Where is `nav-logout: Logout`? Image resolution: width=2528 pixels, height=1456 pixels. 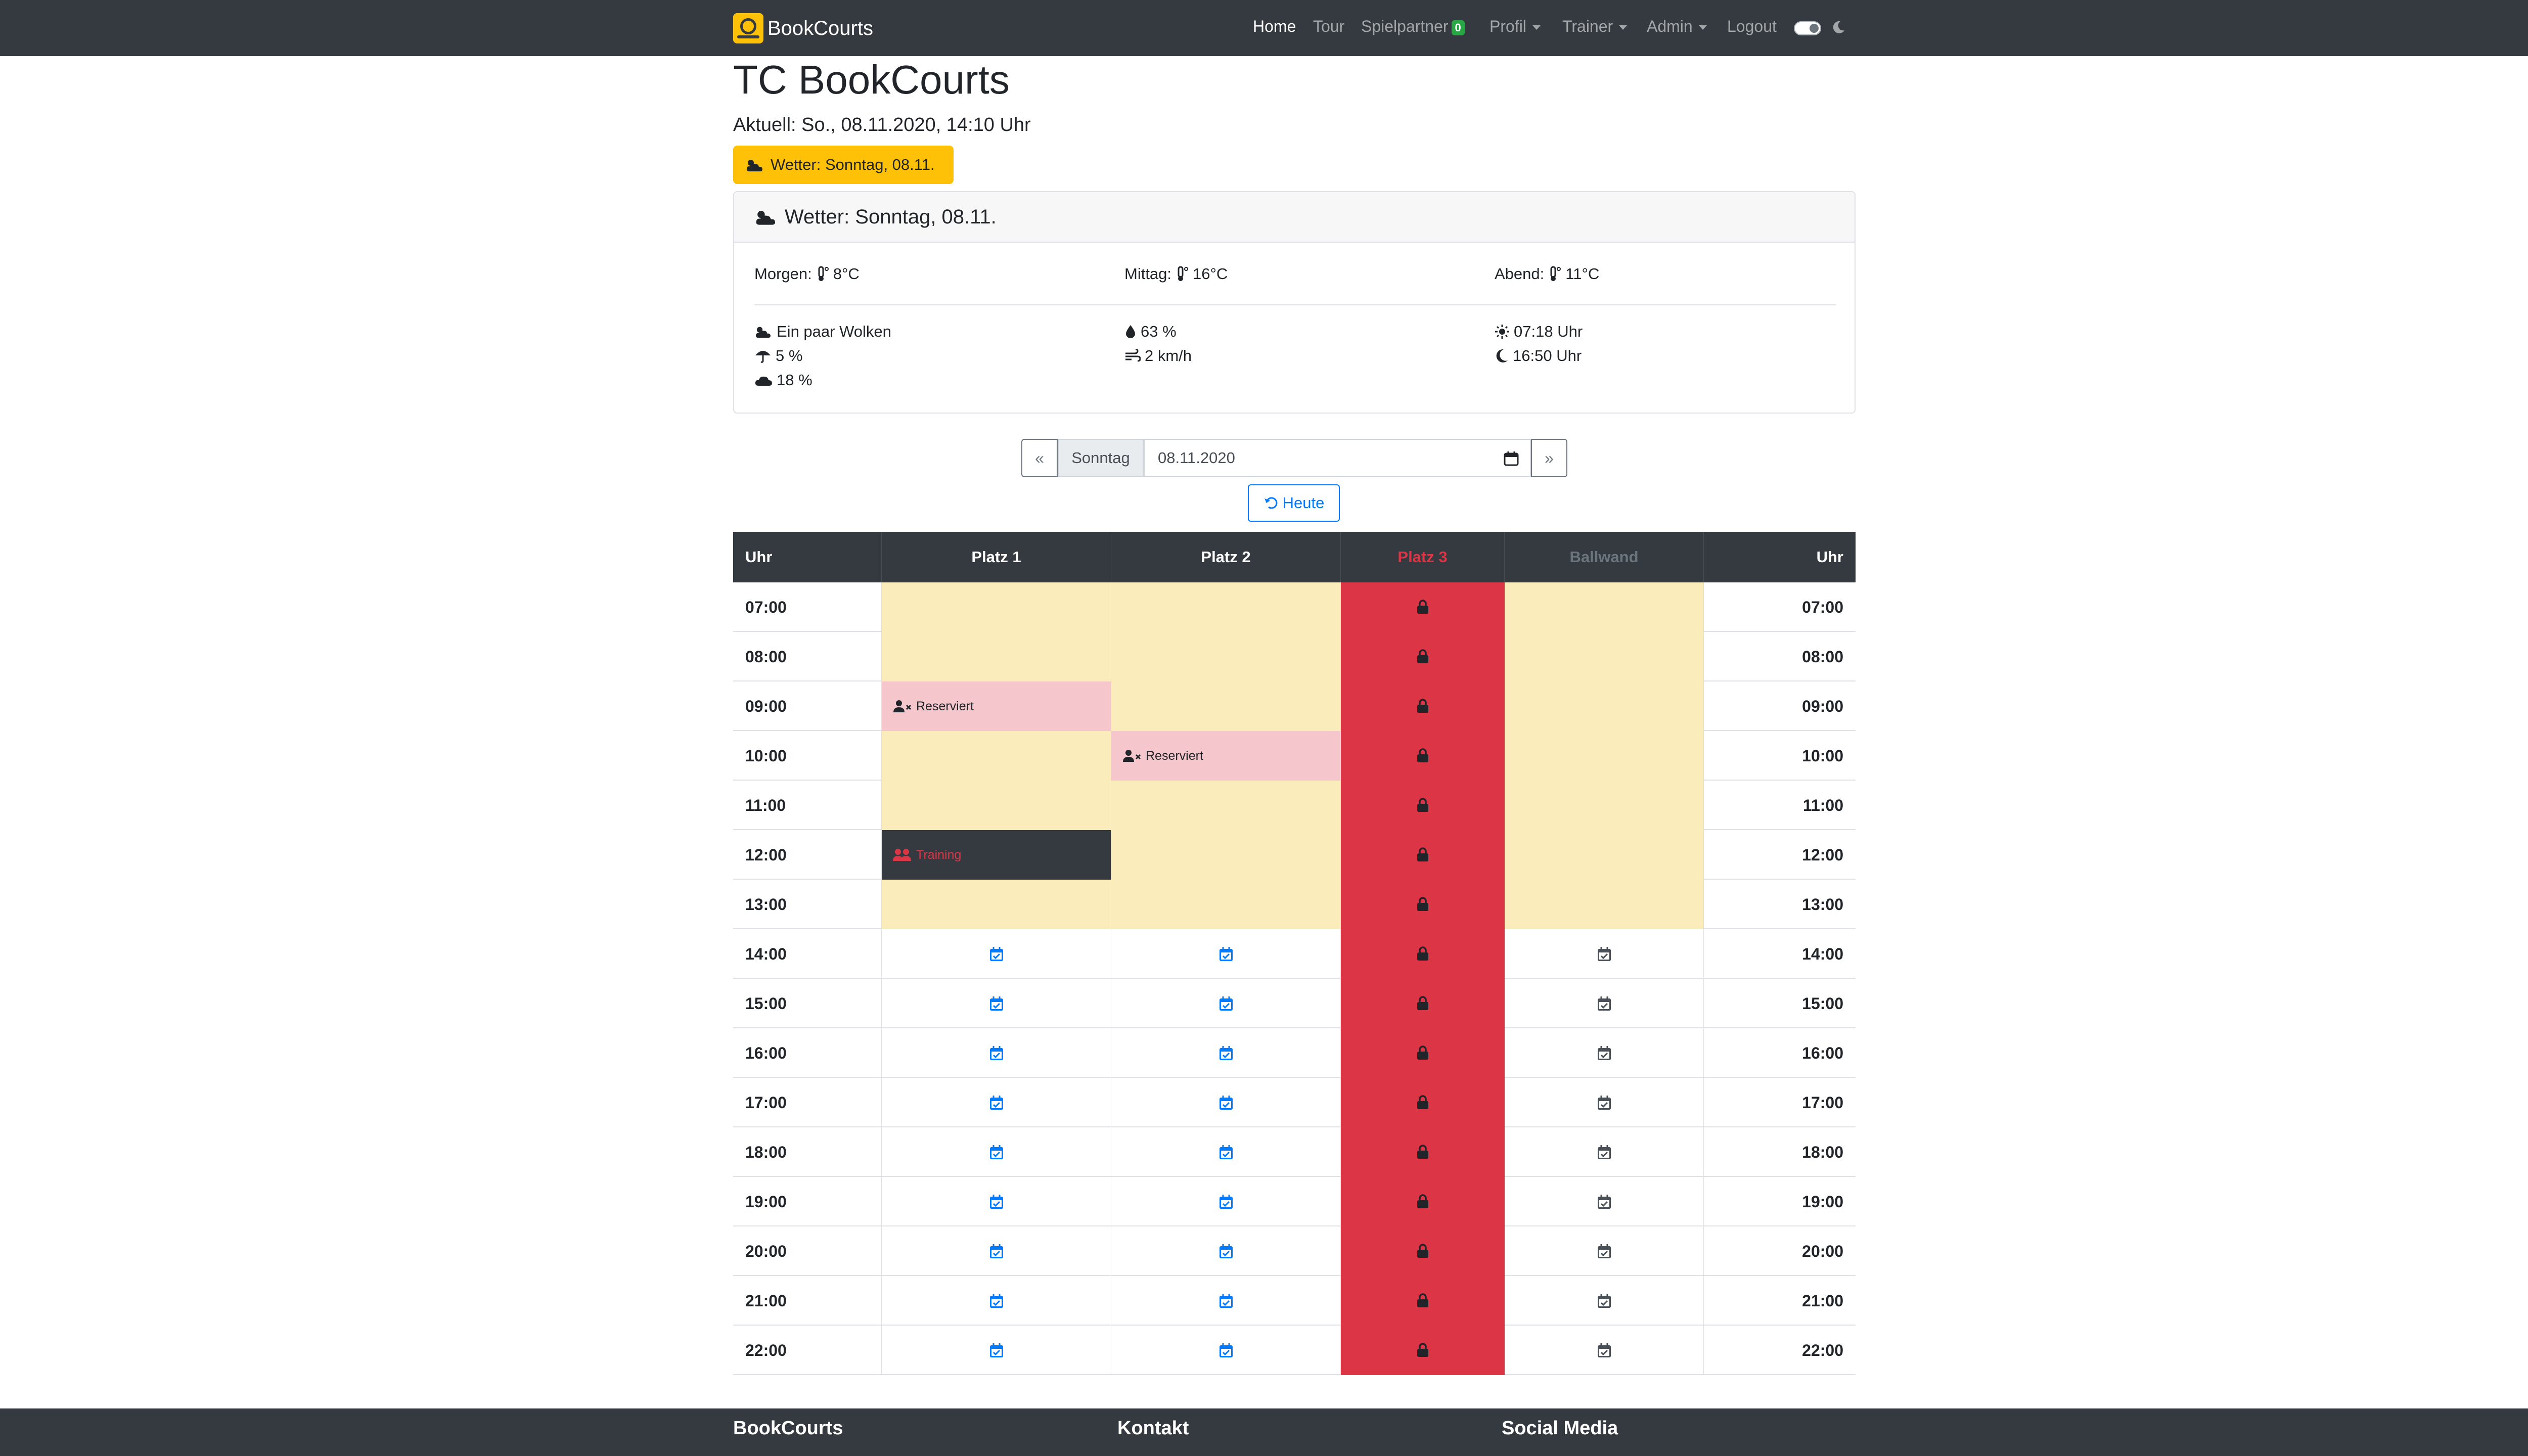
nav-logout: Logout is located at coordinates (1752, 26).